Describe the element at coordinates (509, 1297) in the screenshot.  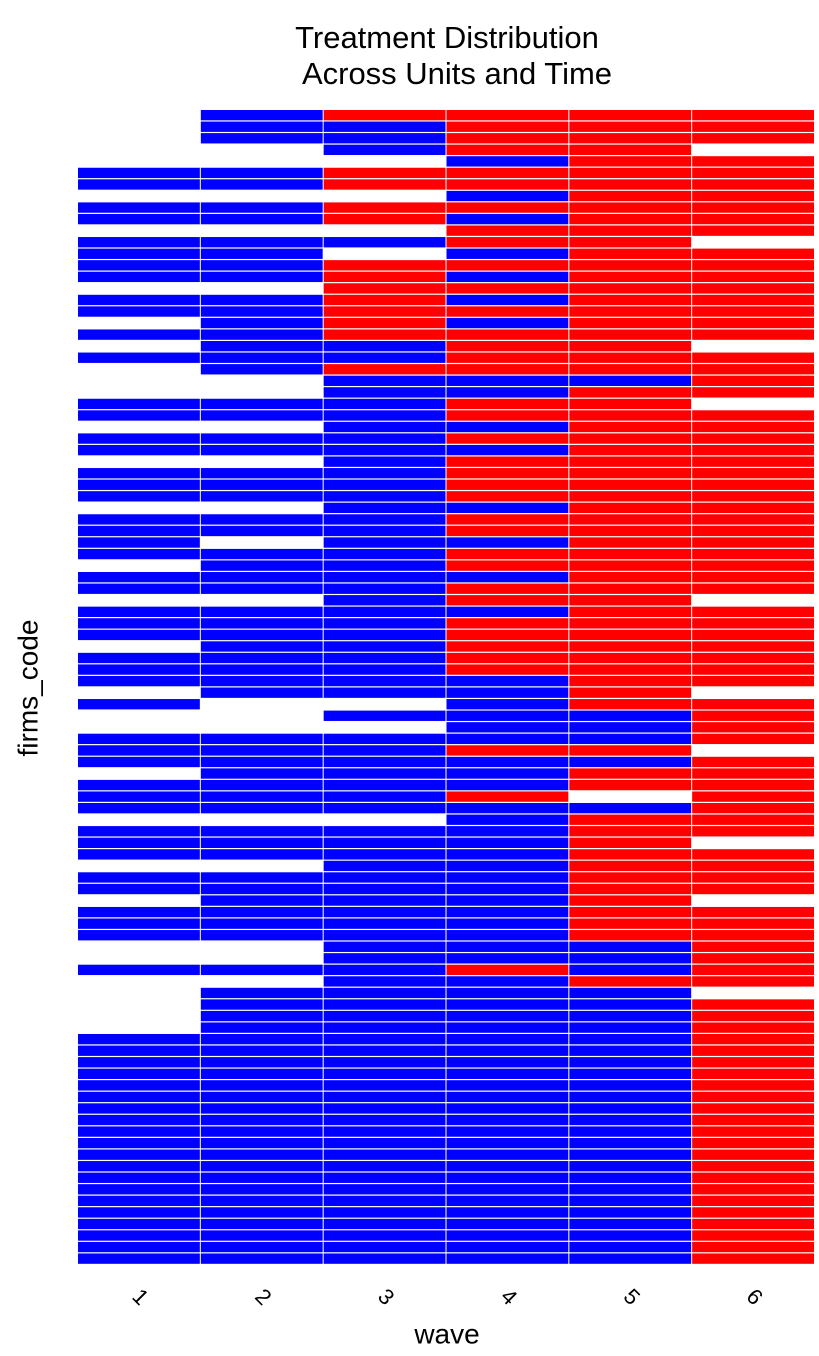
I see `x-tick-label: 4` at that location.